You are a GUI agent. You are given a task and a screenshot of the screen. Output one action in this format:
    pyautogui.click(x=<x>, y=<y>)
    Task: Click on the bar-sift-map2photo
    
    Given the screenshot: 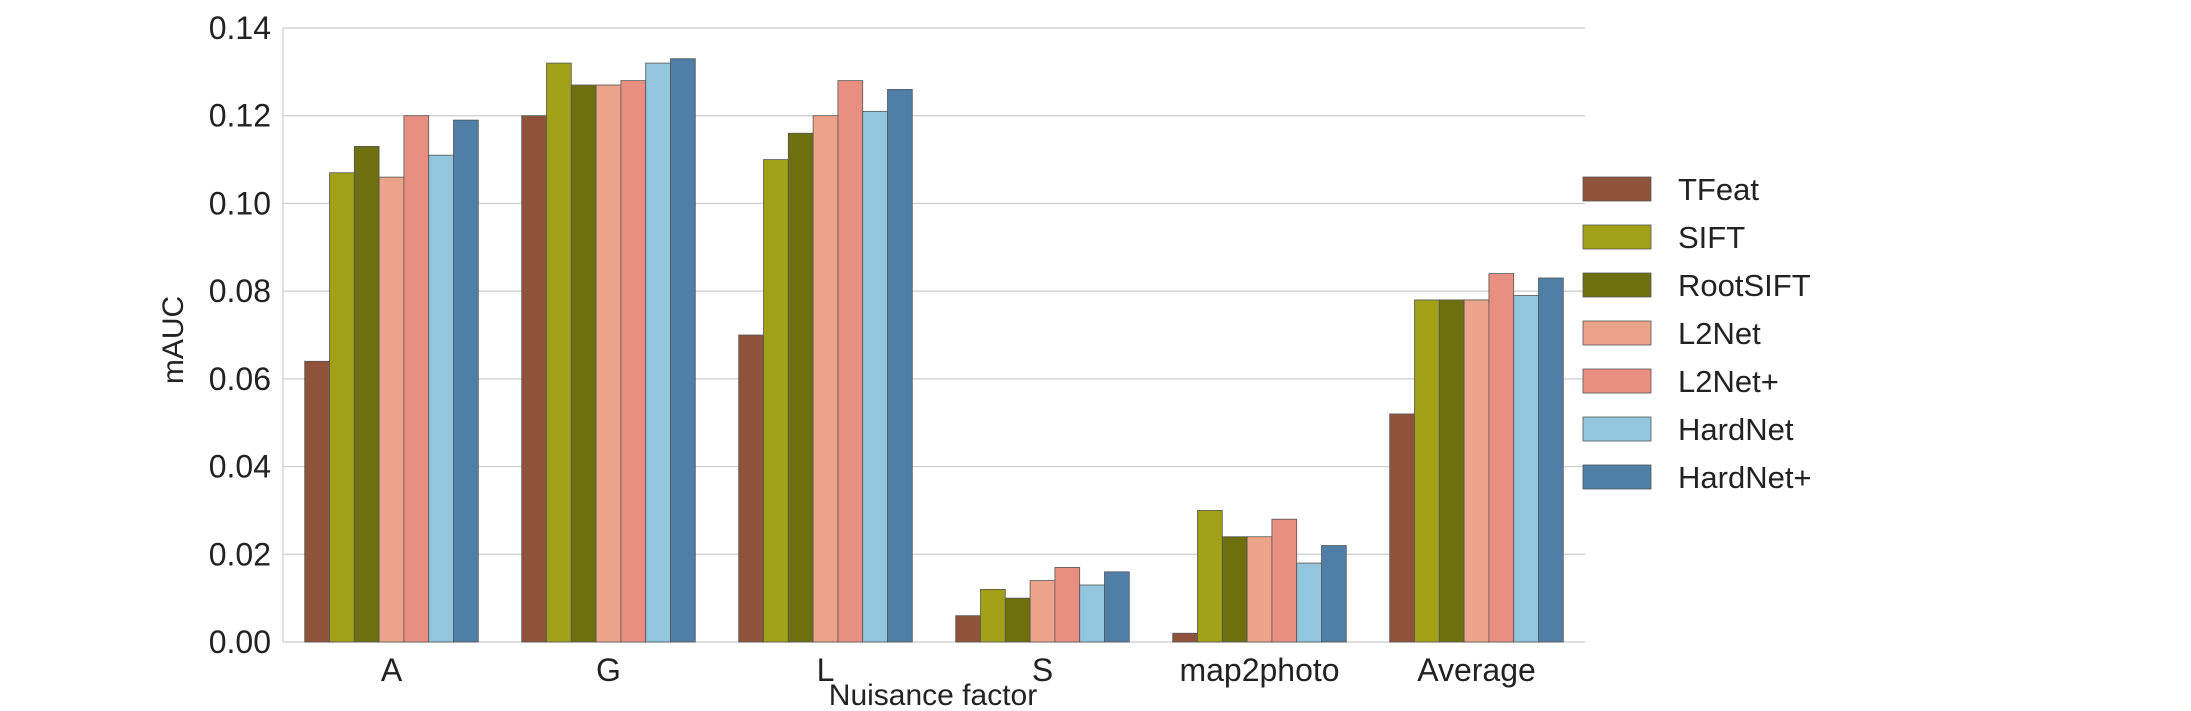 What is the action you would take?
    pyautogui.click(x=1210, y=576)
    